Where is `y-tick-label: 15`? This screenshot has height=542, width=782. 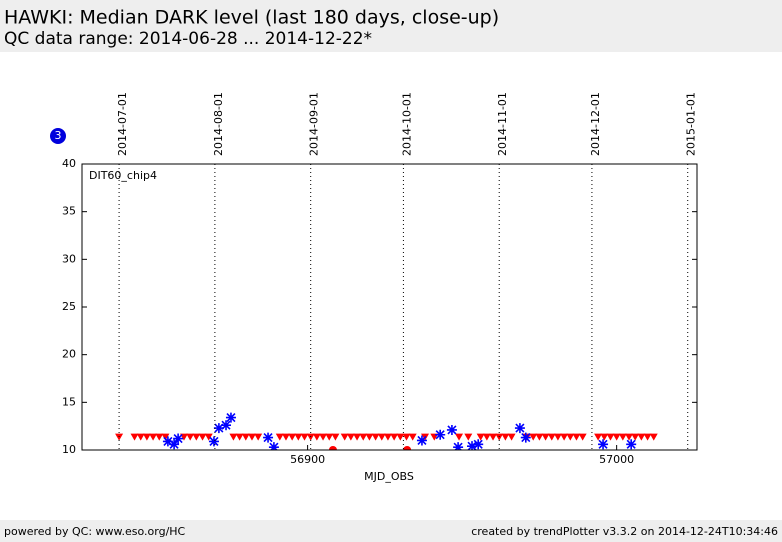 y-tick-label: 15 is located at coordinates (69, 401).